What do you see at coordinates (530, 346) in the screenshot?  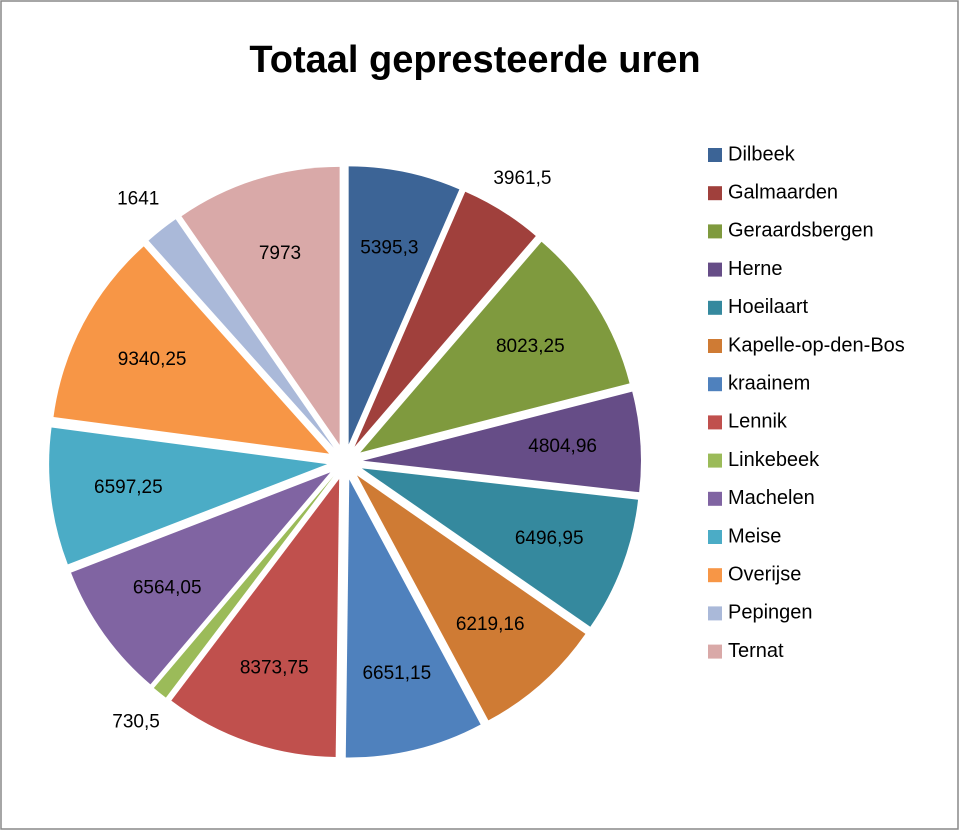 I see `data-label: 8023,25` at bounding box center [530, 346].